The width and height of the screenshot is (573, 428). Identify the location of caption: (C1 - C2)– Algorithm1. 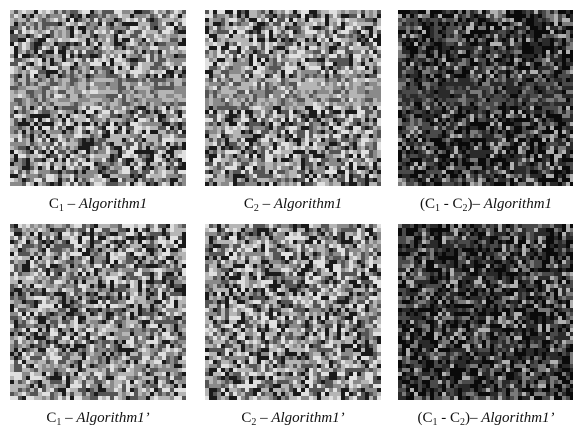
(485, 205).